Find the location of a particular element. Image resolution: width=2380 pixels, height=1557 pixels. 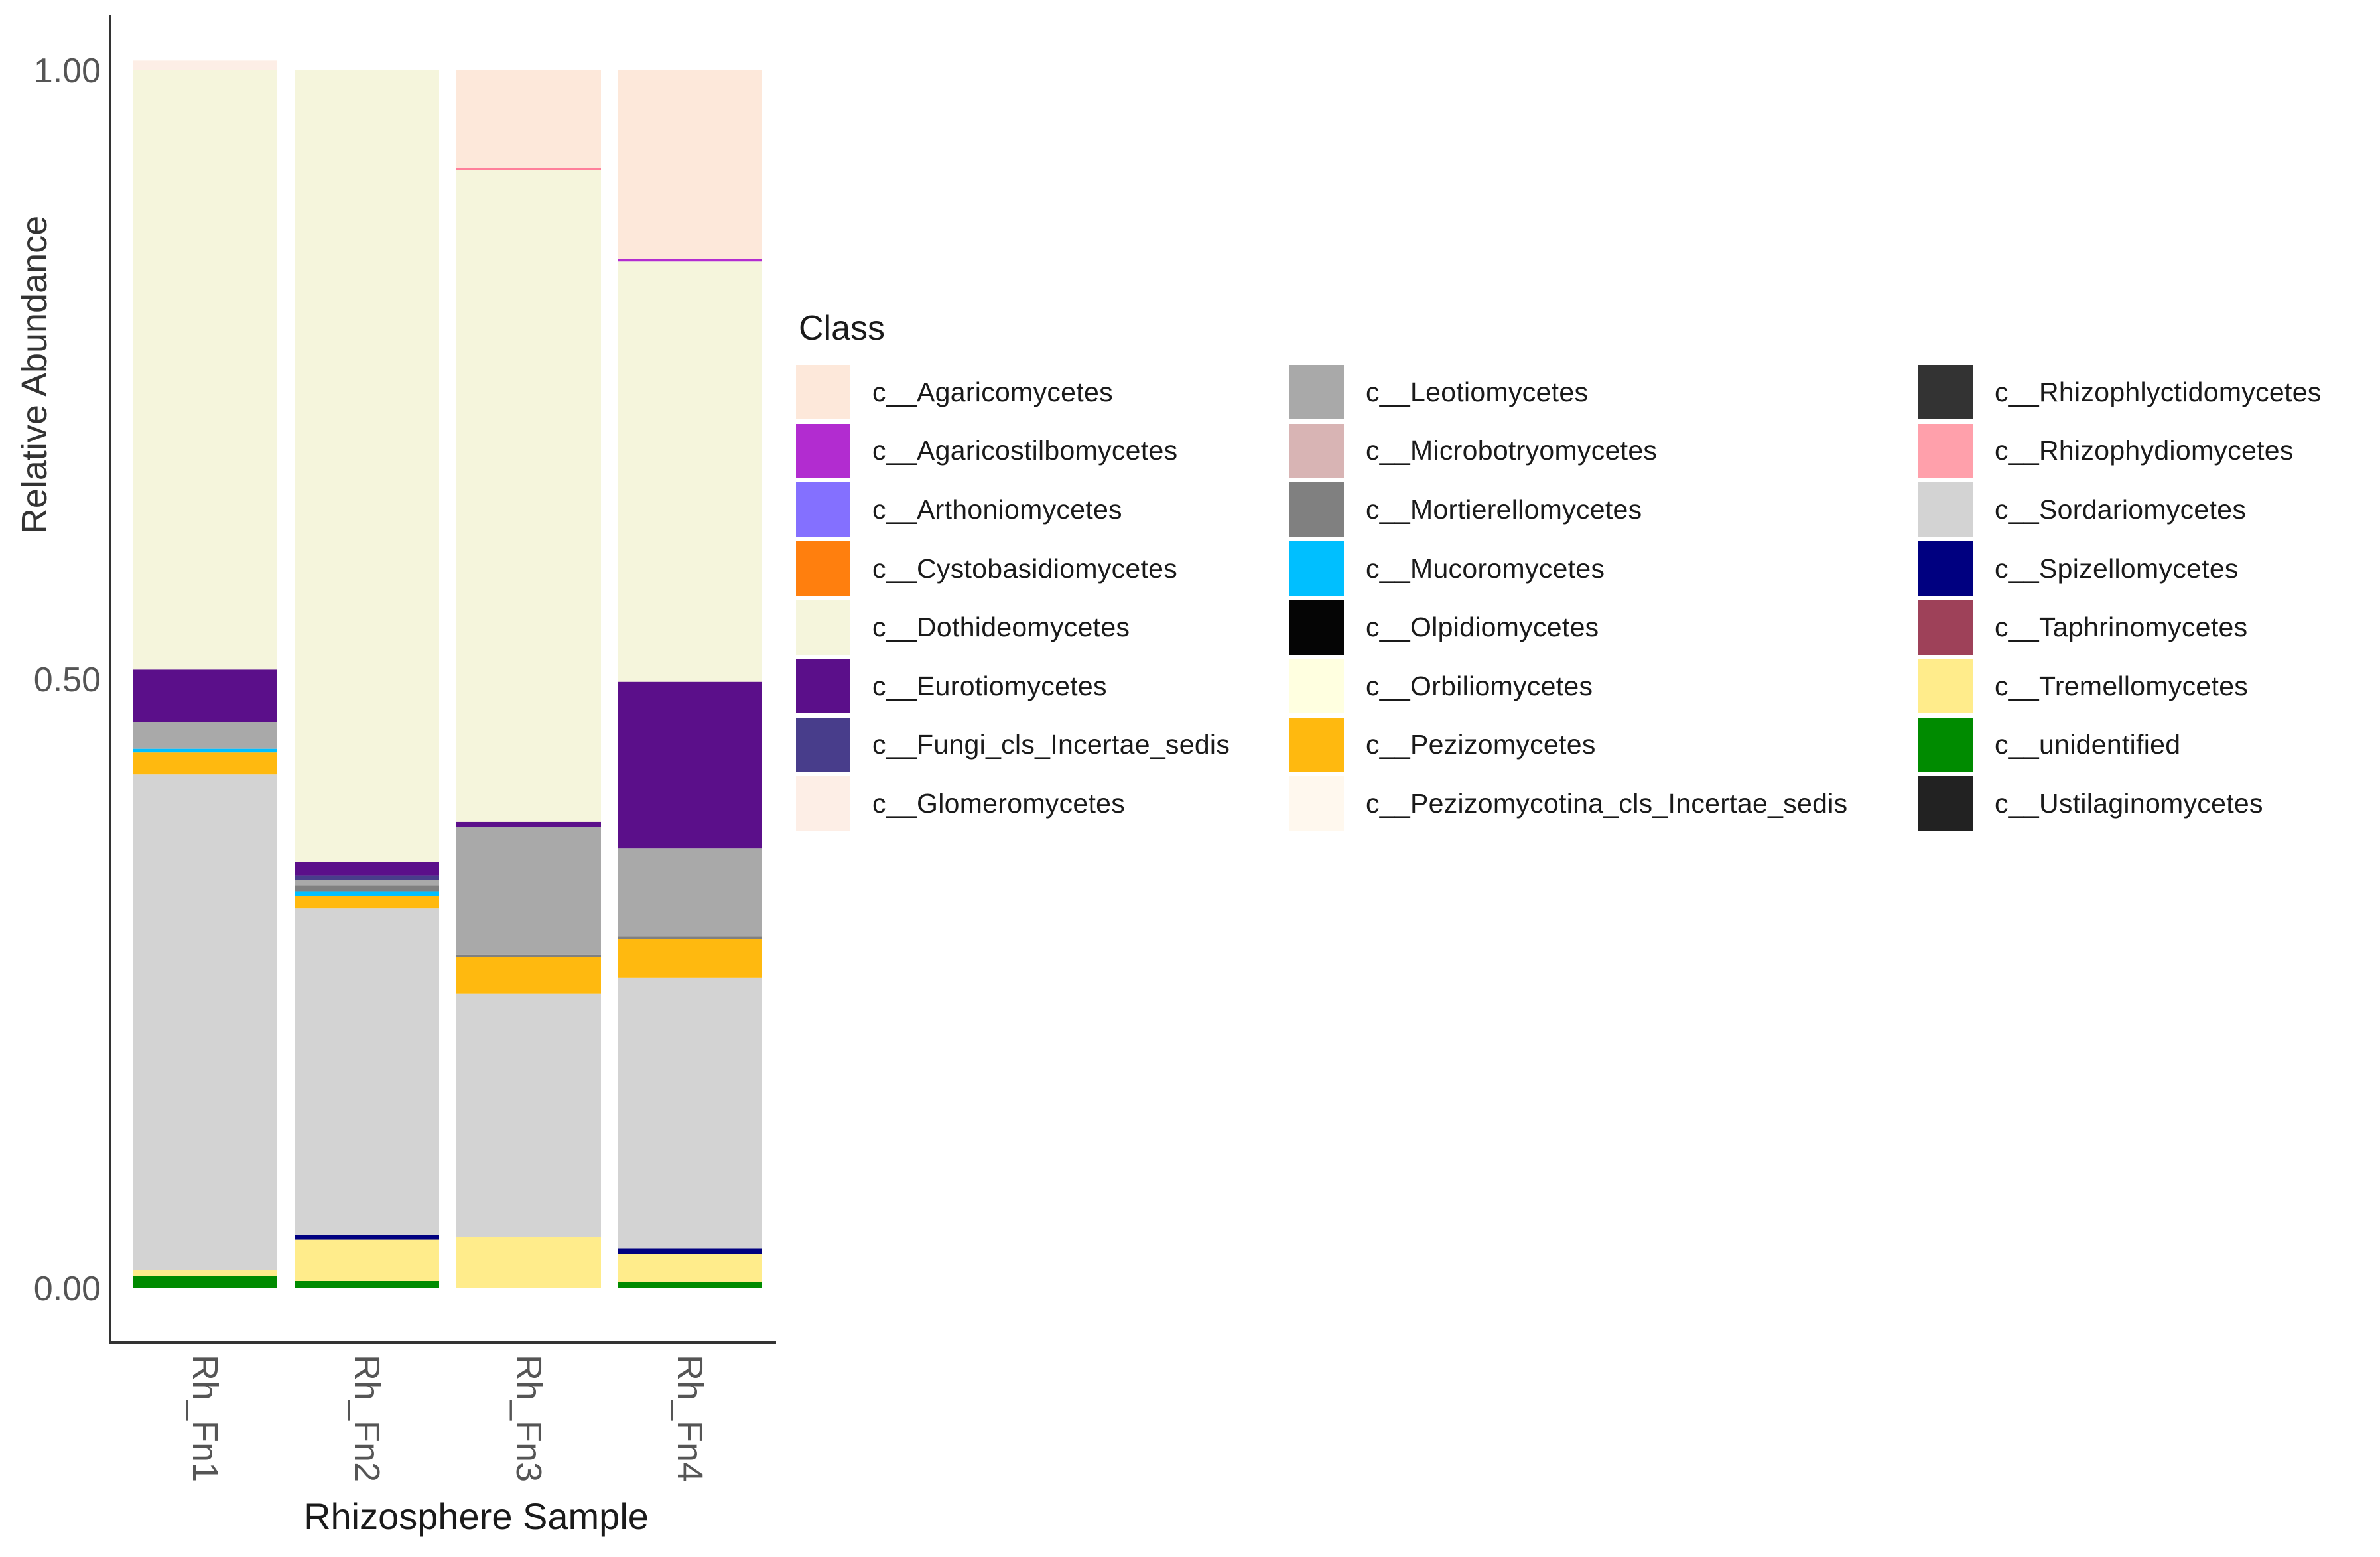

legend-item: c__Dothideomycetes is located at coordinates (1042, 627).